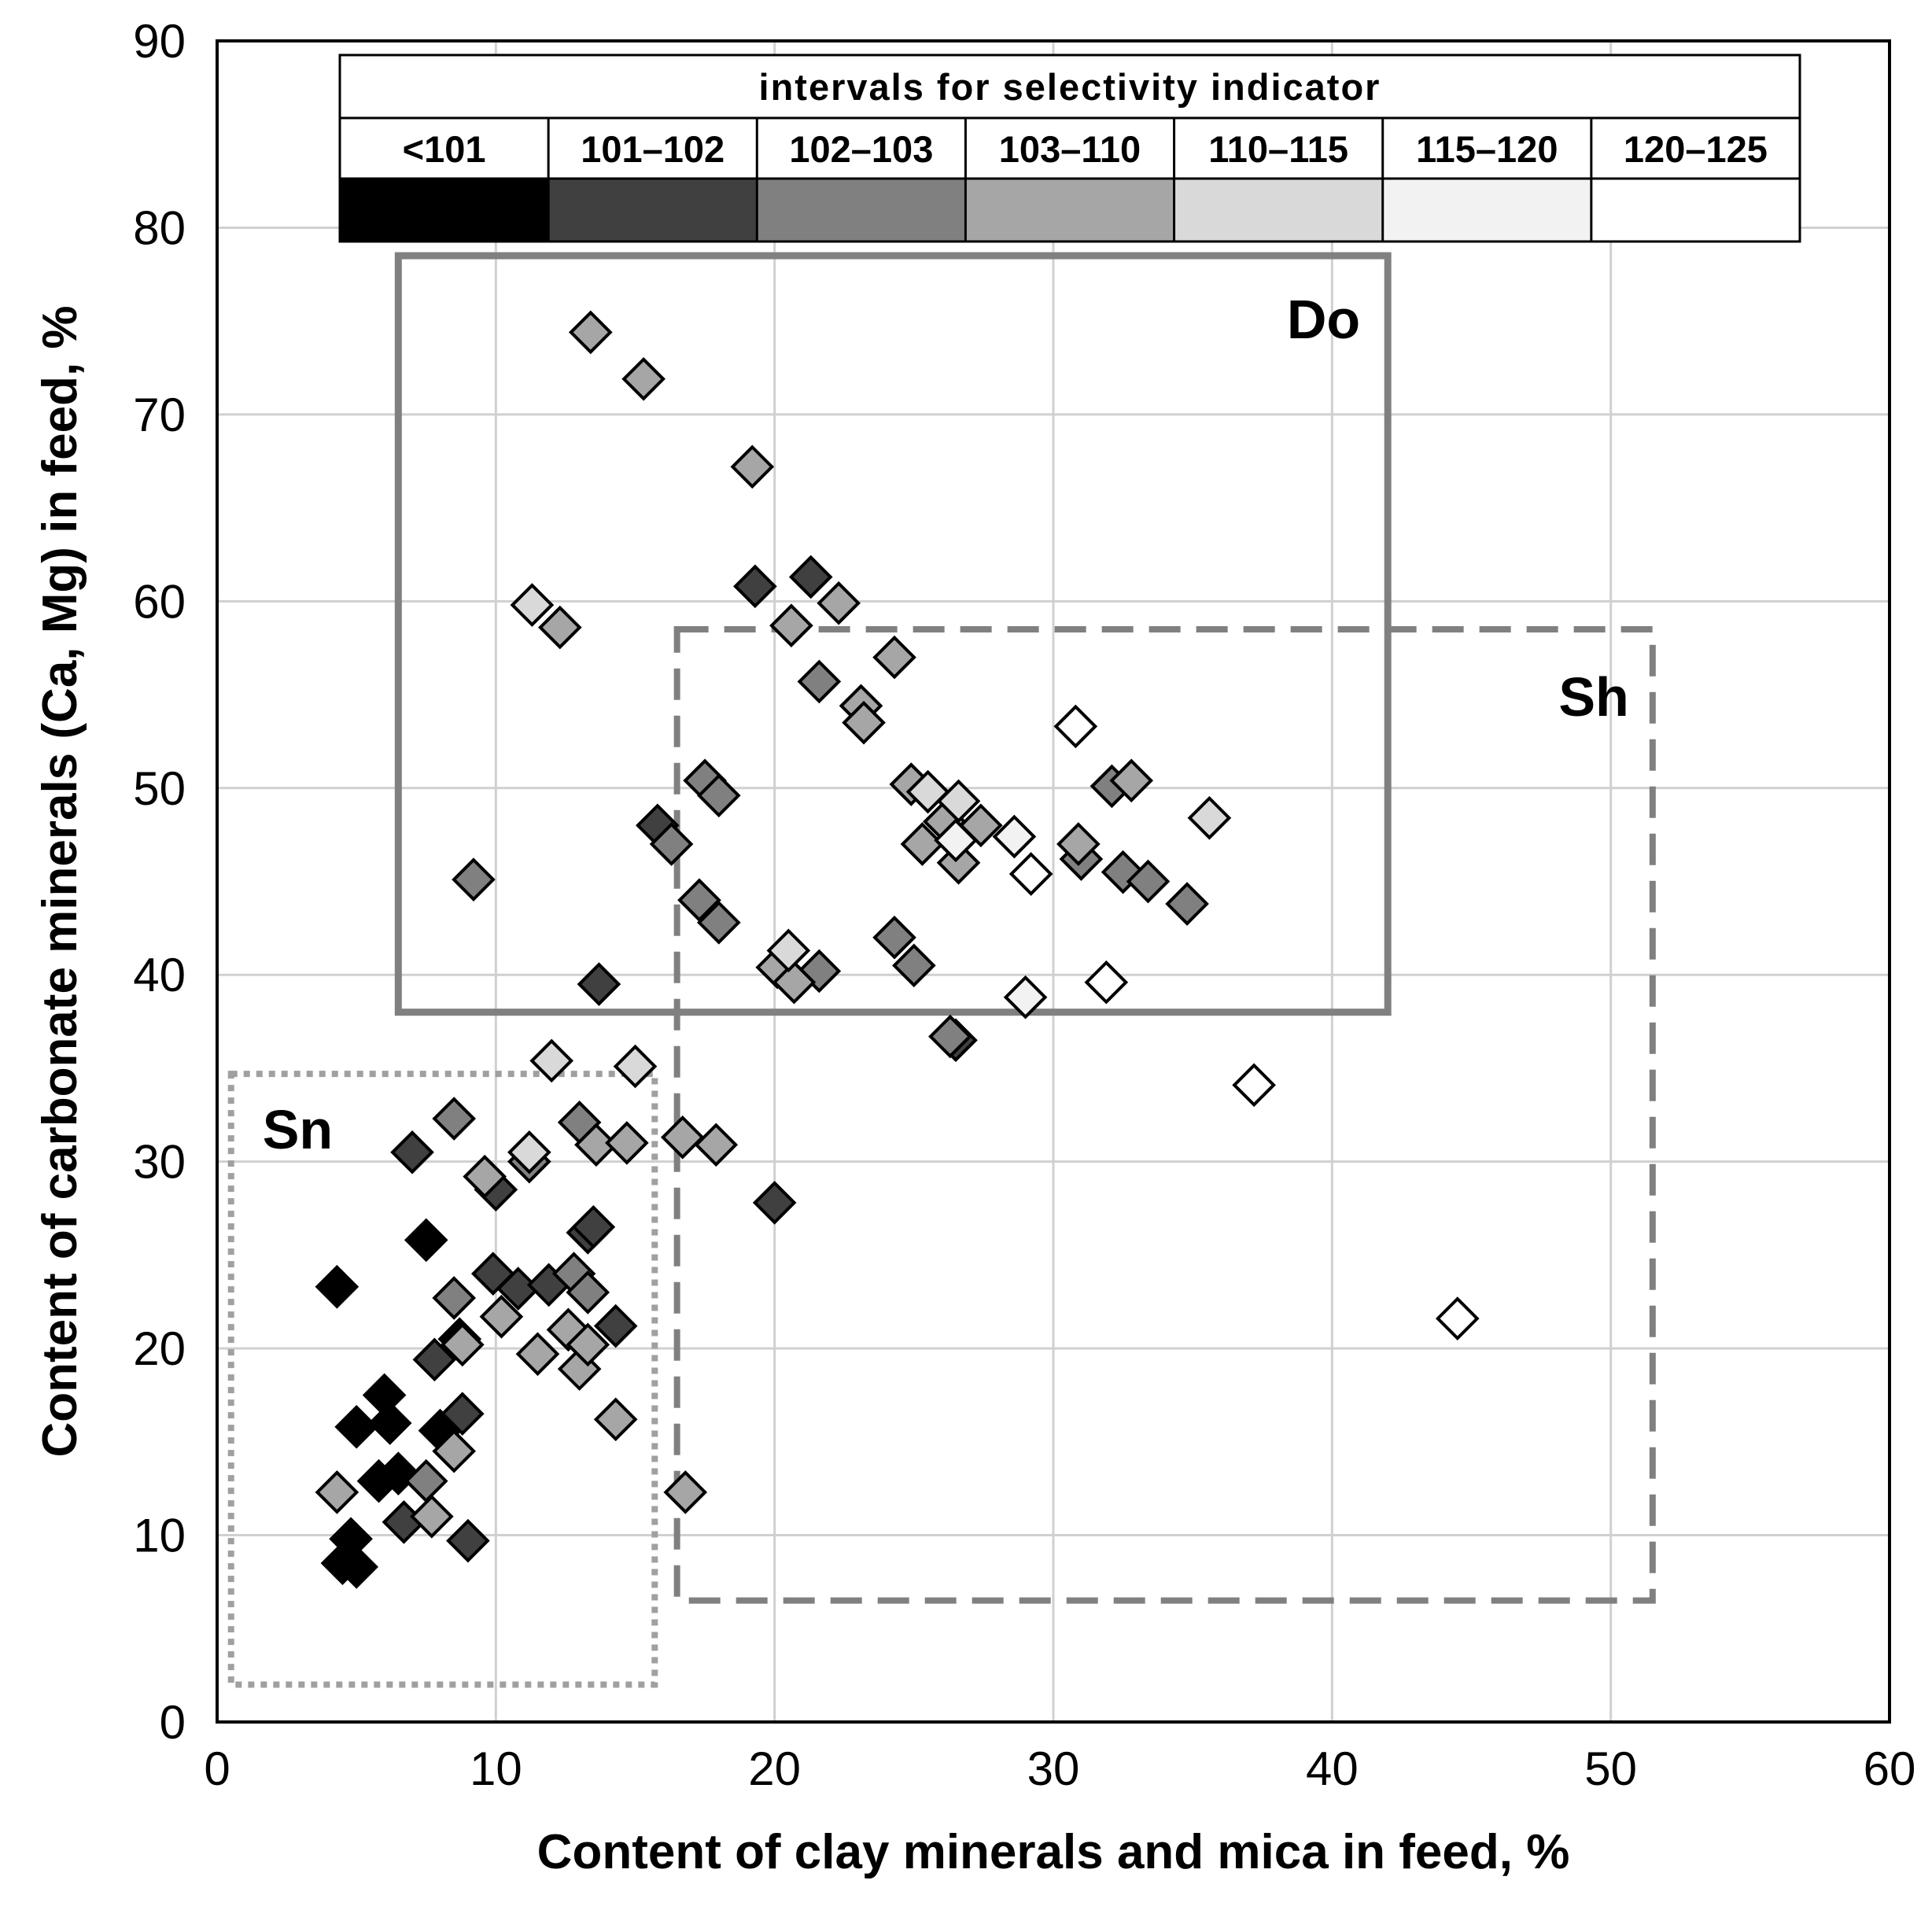 Image resolution: width=1932 pixels, height=1921 pixels. Describe the element at coordinates (159, 975) in the screenshot. I see `y-tick-label: 40` at that location.